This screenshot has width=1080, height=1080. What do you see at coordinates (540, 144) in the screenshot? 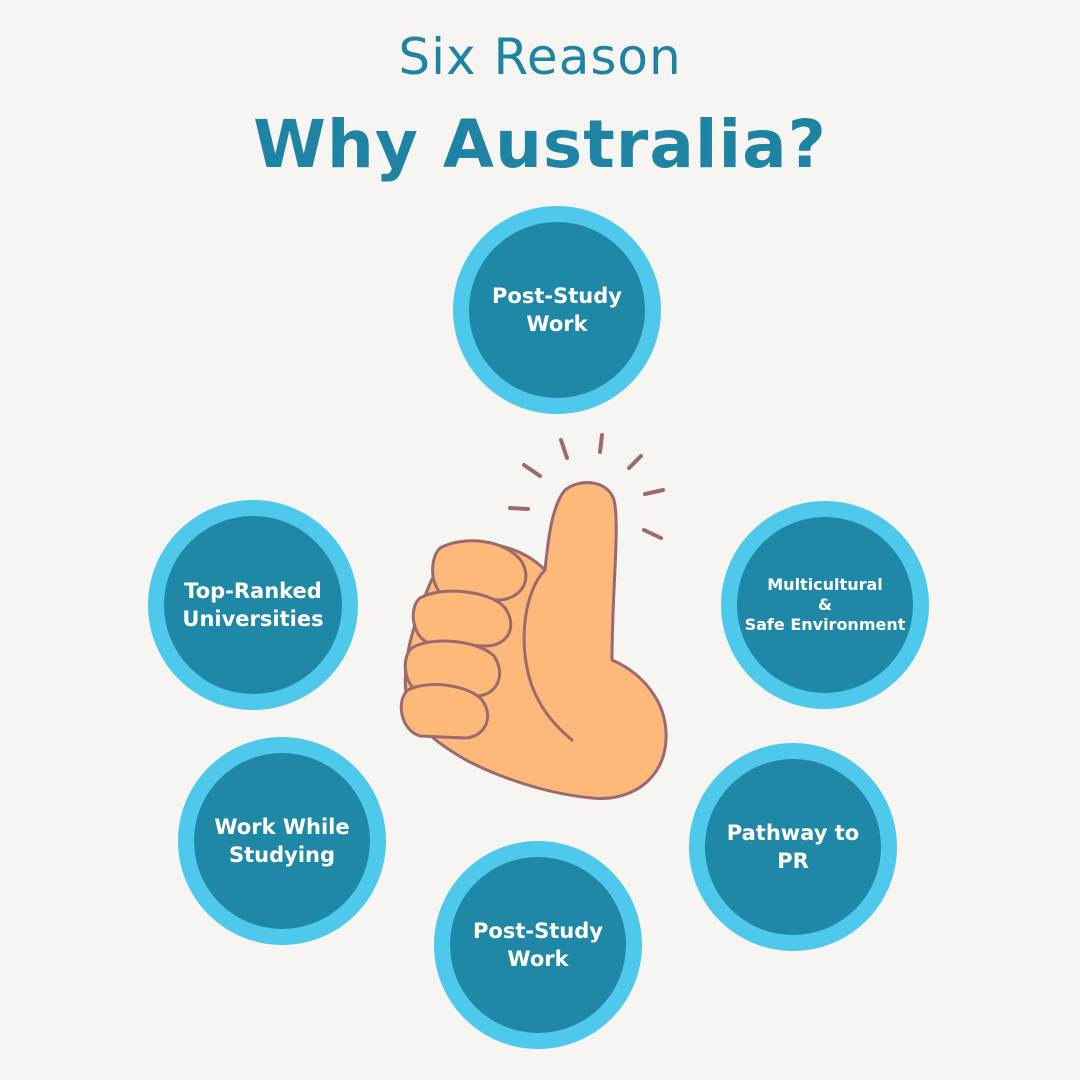
I see `heading-title: Why Australia?` at bounding box center [540, 144].